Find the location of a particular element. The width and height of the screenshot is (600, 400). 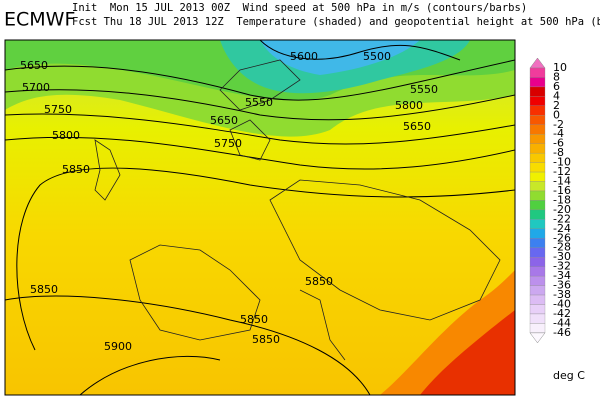

colorbar-label: -44 is located at coordinates (562, 322).